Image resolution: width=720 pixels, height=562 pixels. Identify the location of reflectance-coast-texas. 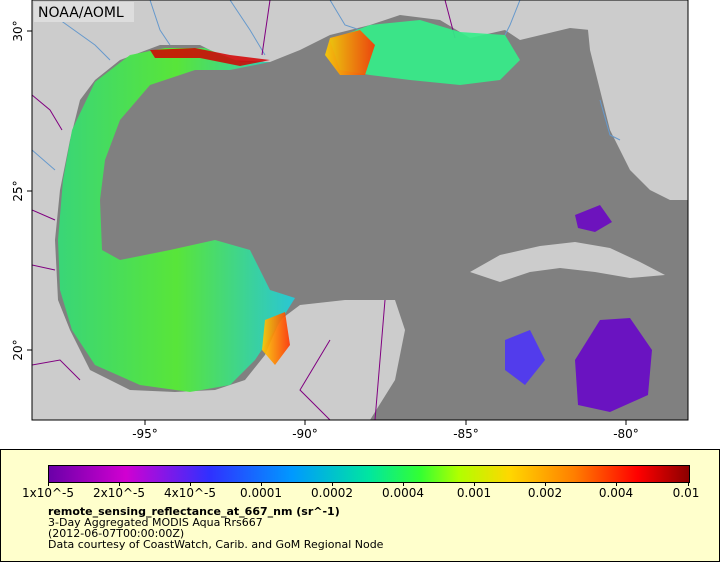
(210, 57).